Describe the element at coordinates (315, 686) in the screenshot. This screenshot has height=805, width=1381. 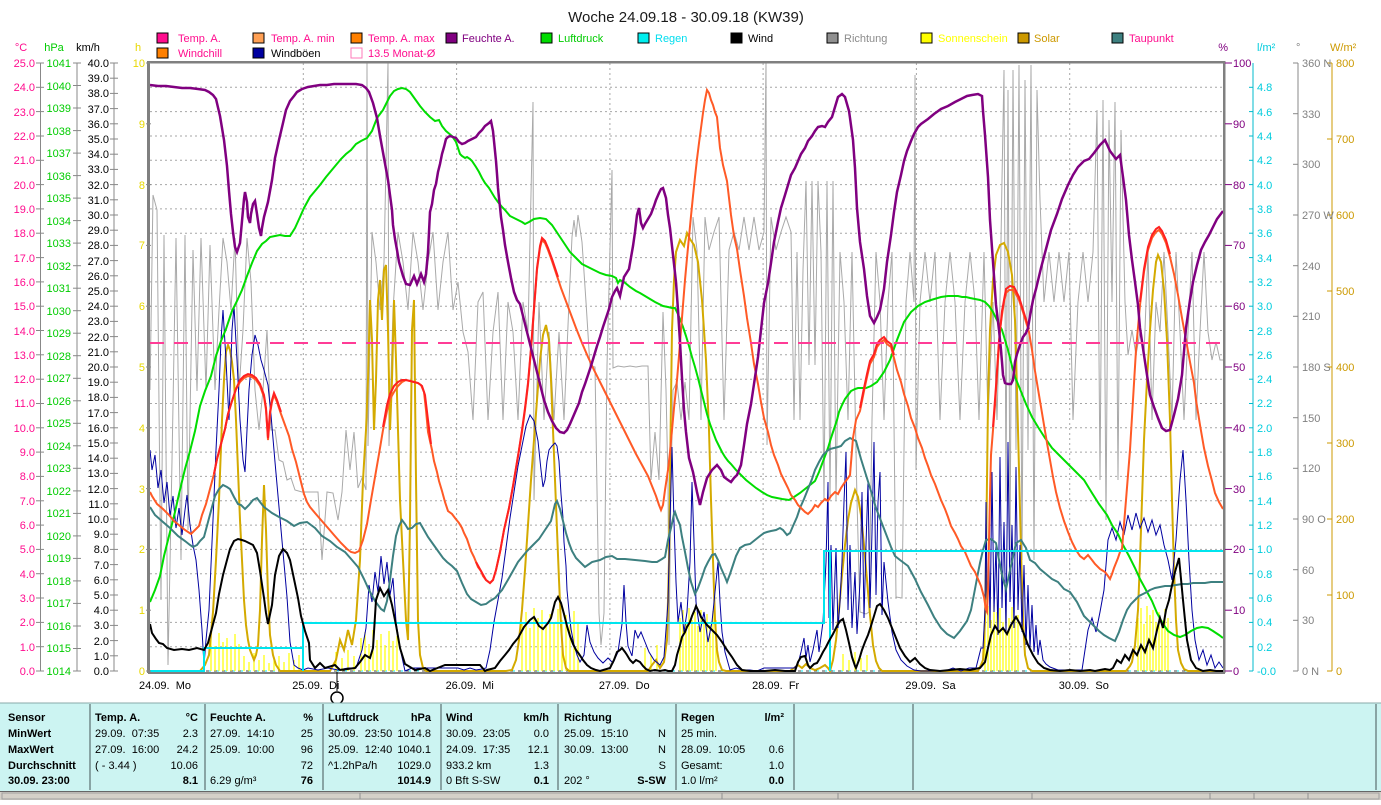
I see `svg-text: 25.09. Di` at that location.